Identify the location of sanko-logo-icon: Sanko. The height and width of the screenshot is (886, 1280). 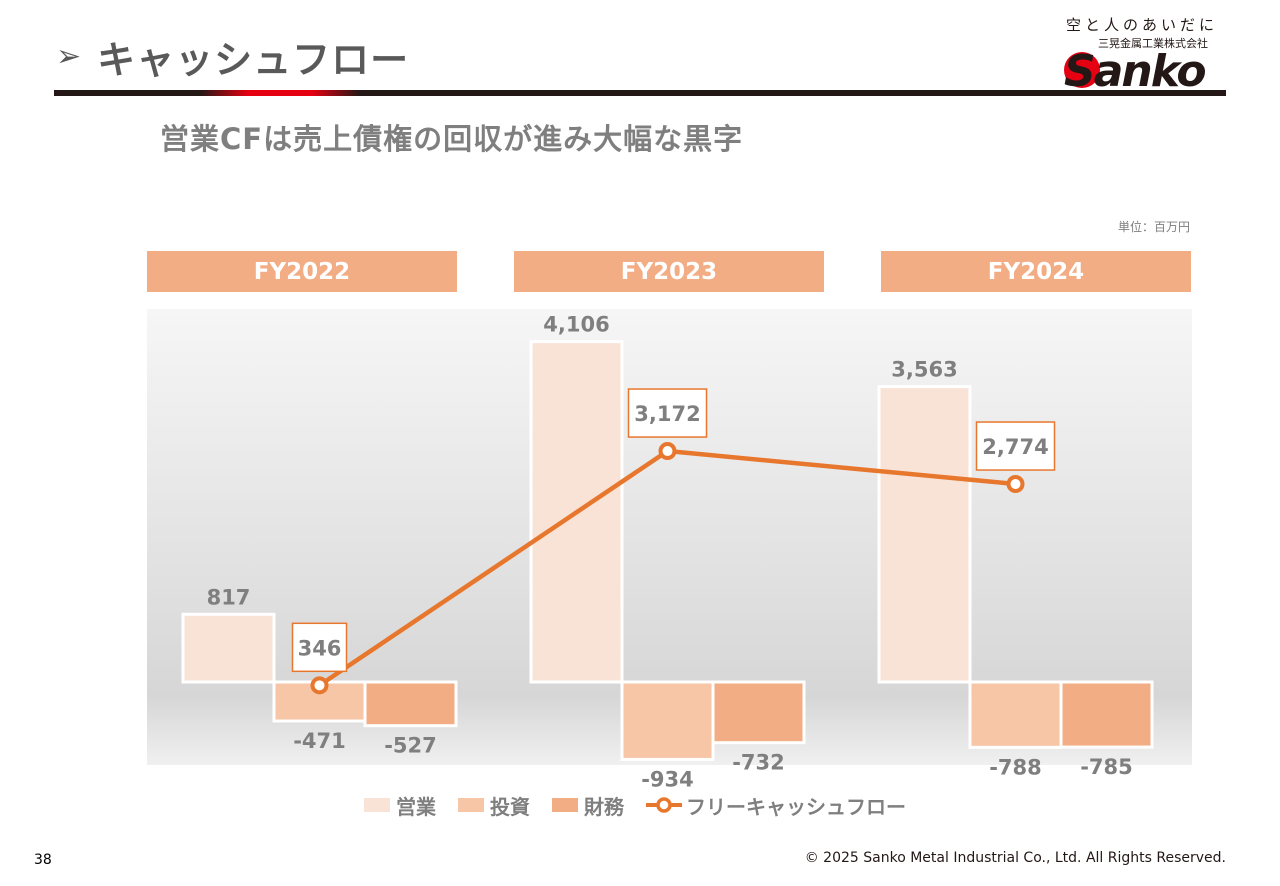
(1135, 68).